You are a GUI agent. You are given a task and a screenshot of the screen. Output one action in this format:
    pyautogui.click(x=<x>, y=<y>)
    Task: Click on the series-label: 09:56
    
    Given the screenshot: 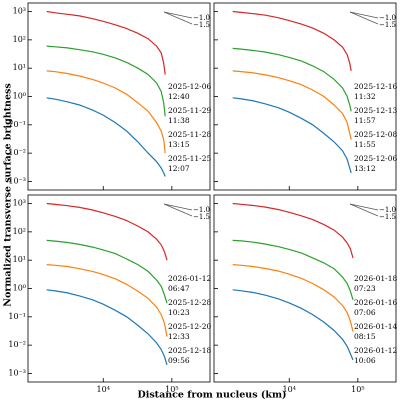 What is the action you would take?
    pyautogui.click(x=179, y=360)
    